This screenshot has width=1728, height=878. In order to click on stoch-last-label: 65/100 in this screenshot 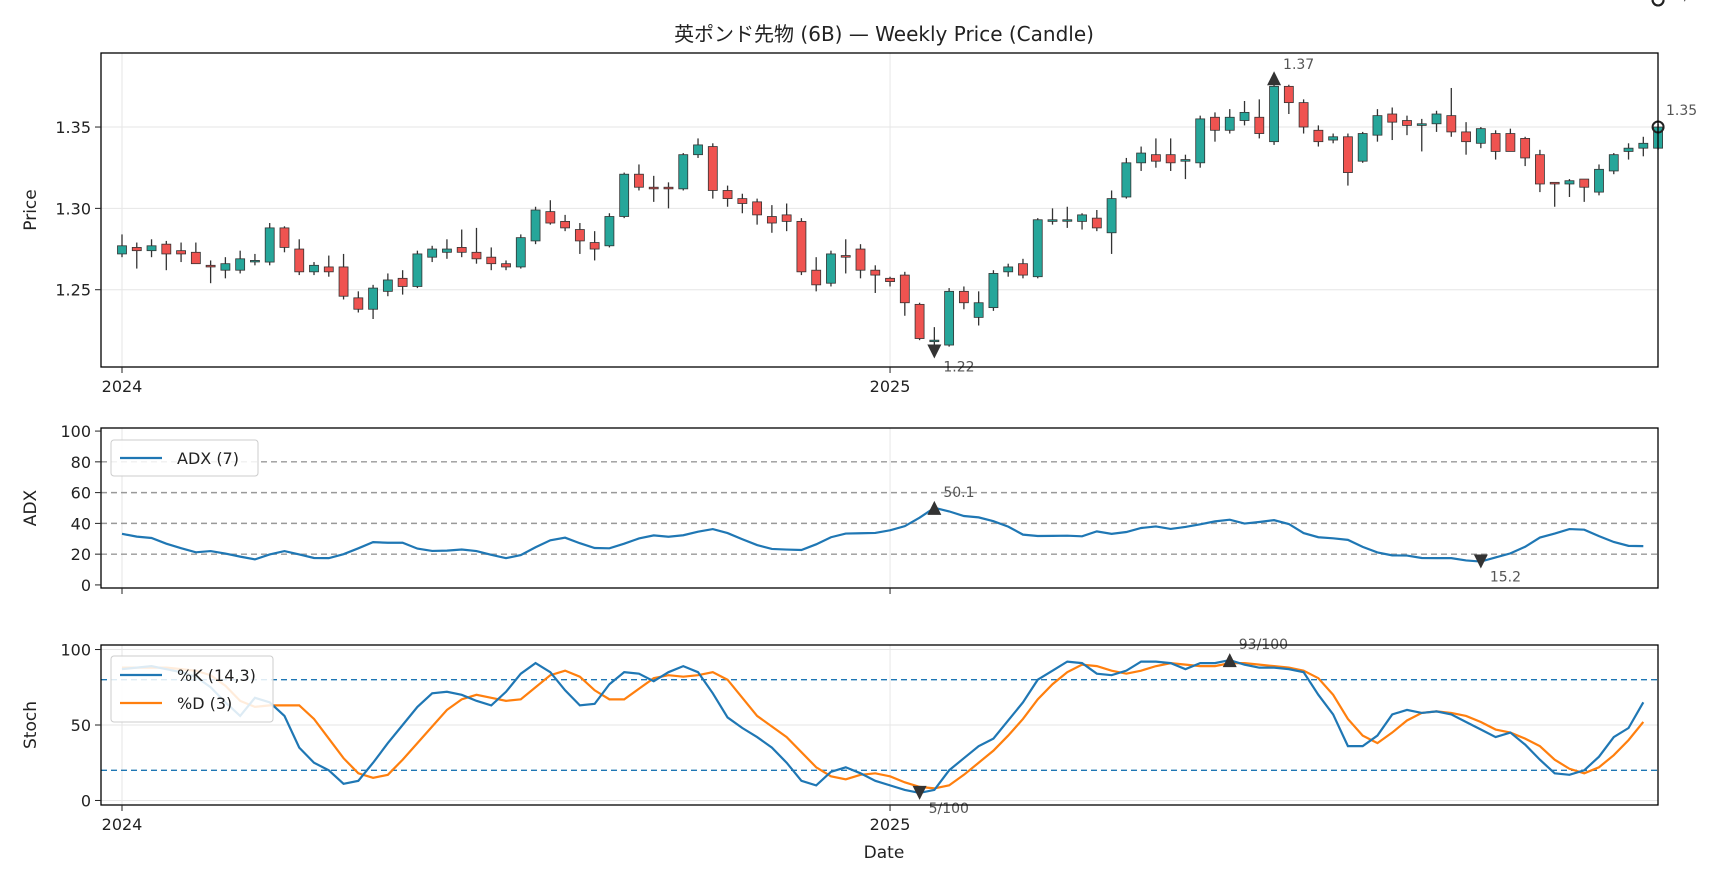, I will do `click(1690, 2)`.